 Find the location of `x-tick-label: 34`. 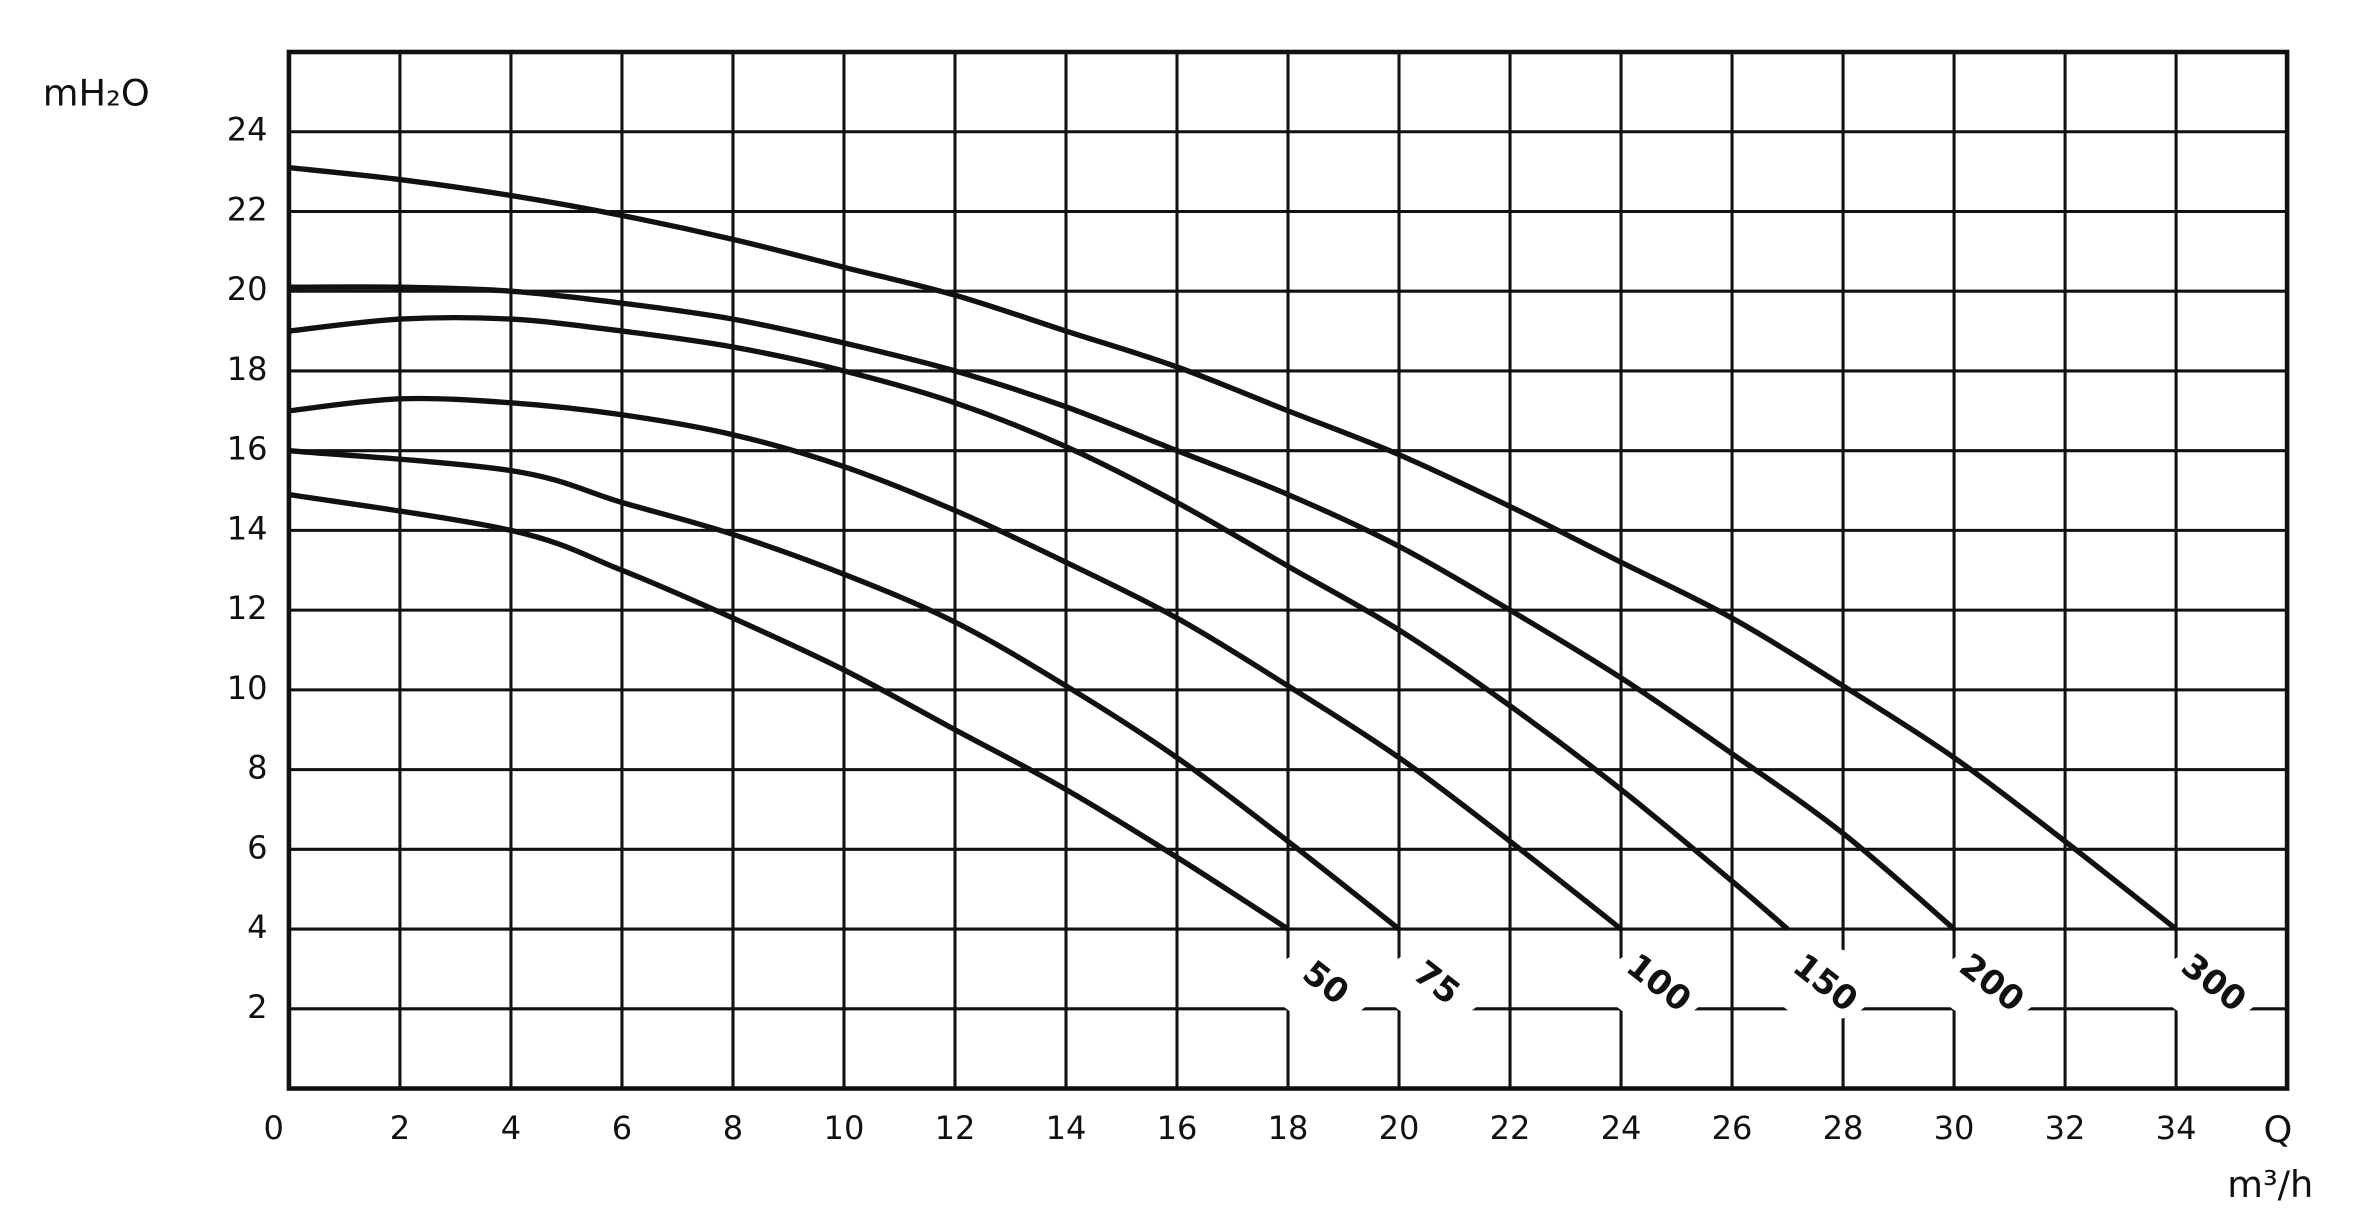

x-tick-label: 34 is located at coordinates (2176, 1128).